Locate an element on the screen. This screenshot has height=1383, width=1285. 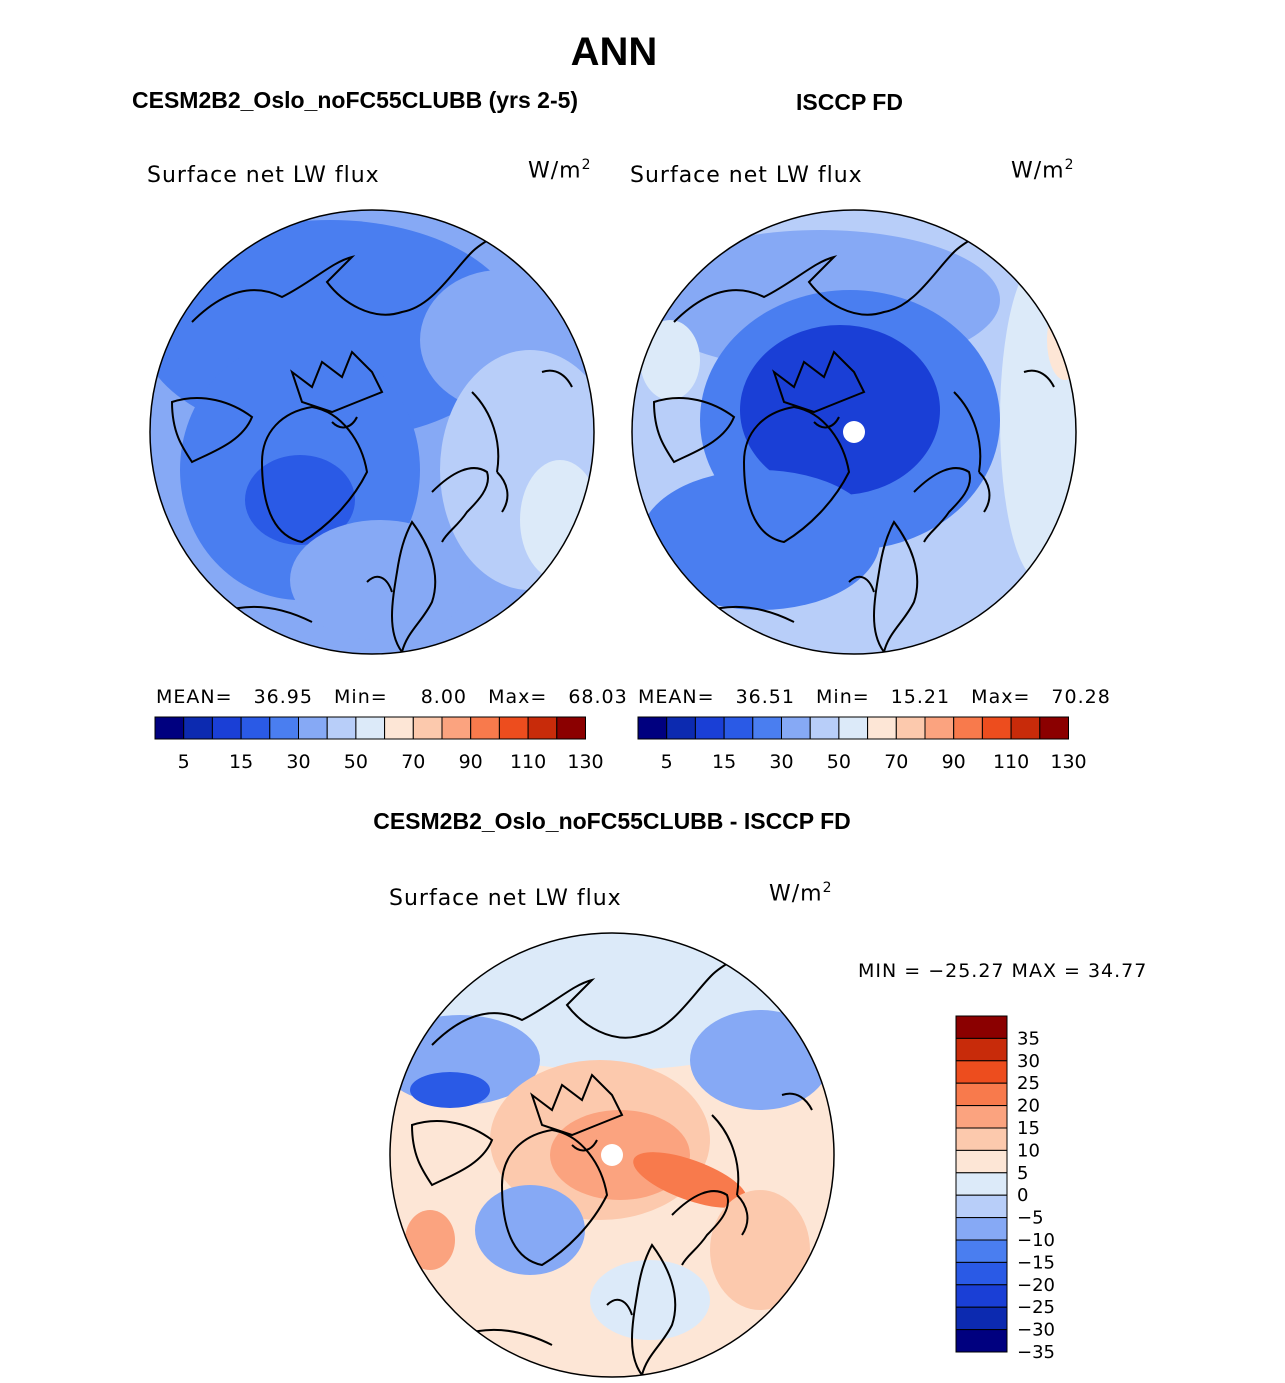
panel1-colorbar-tick-label: 15 is located at coordinates (241, 762).